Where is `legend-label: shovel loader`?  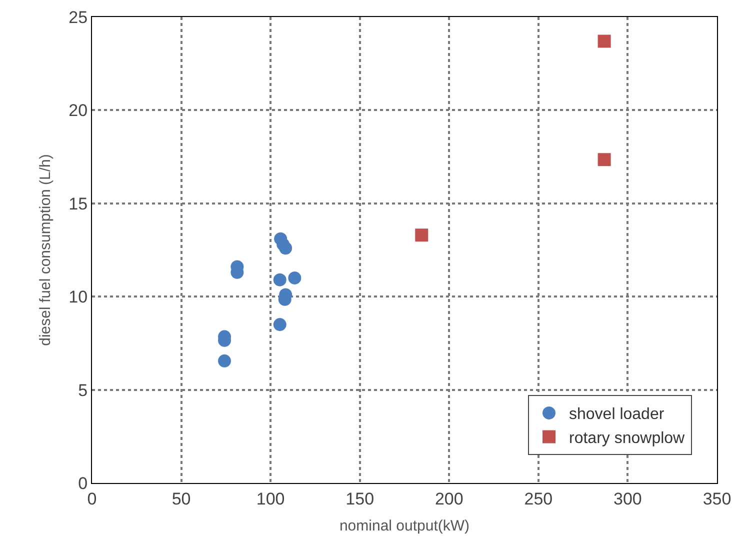 legend-label: shovel loader is located at coordinates (617, 415).